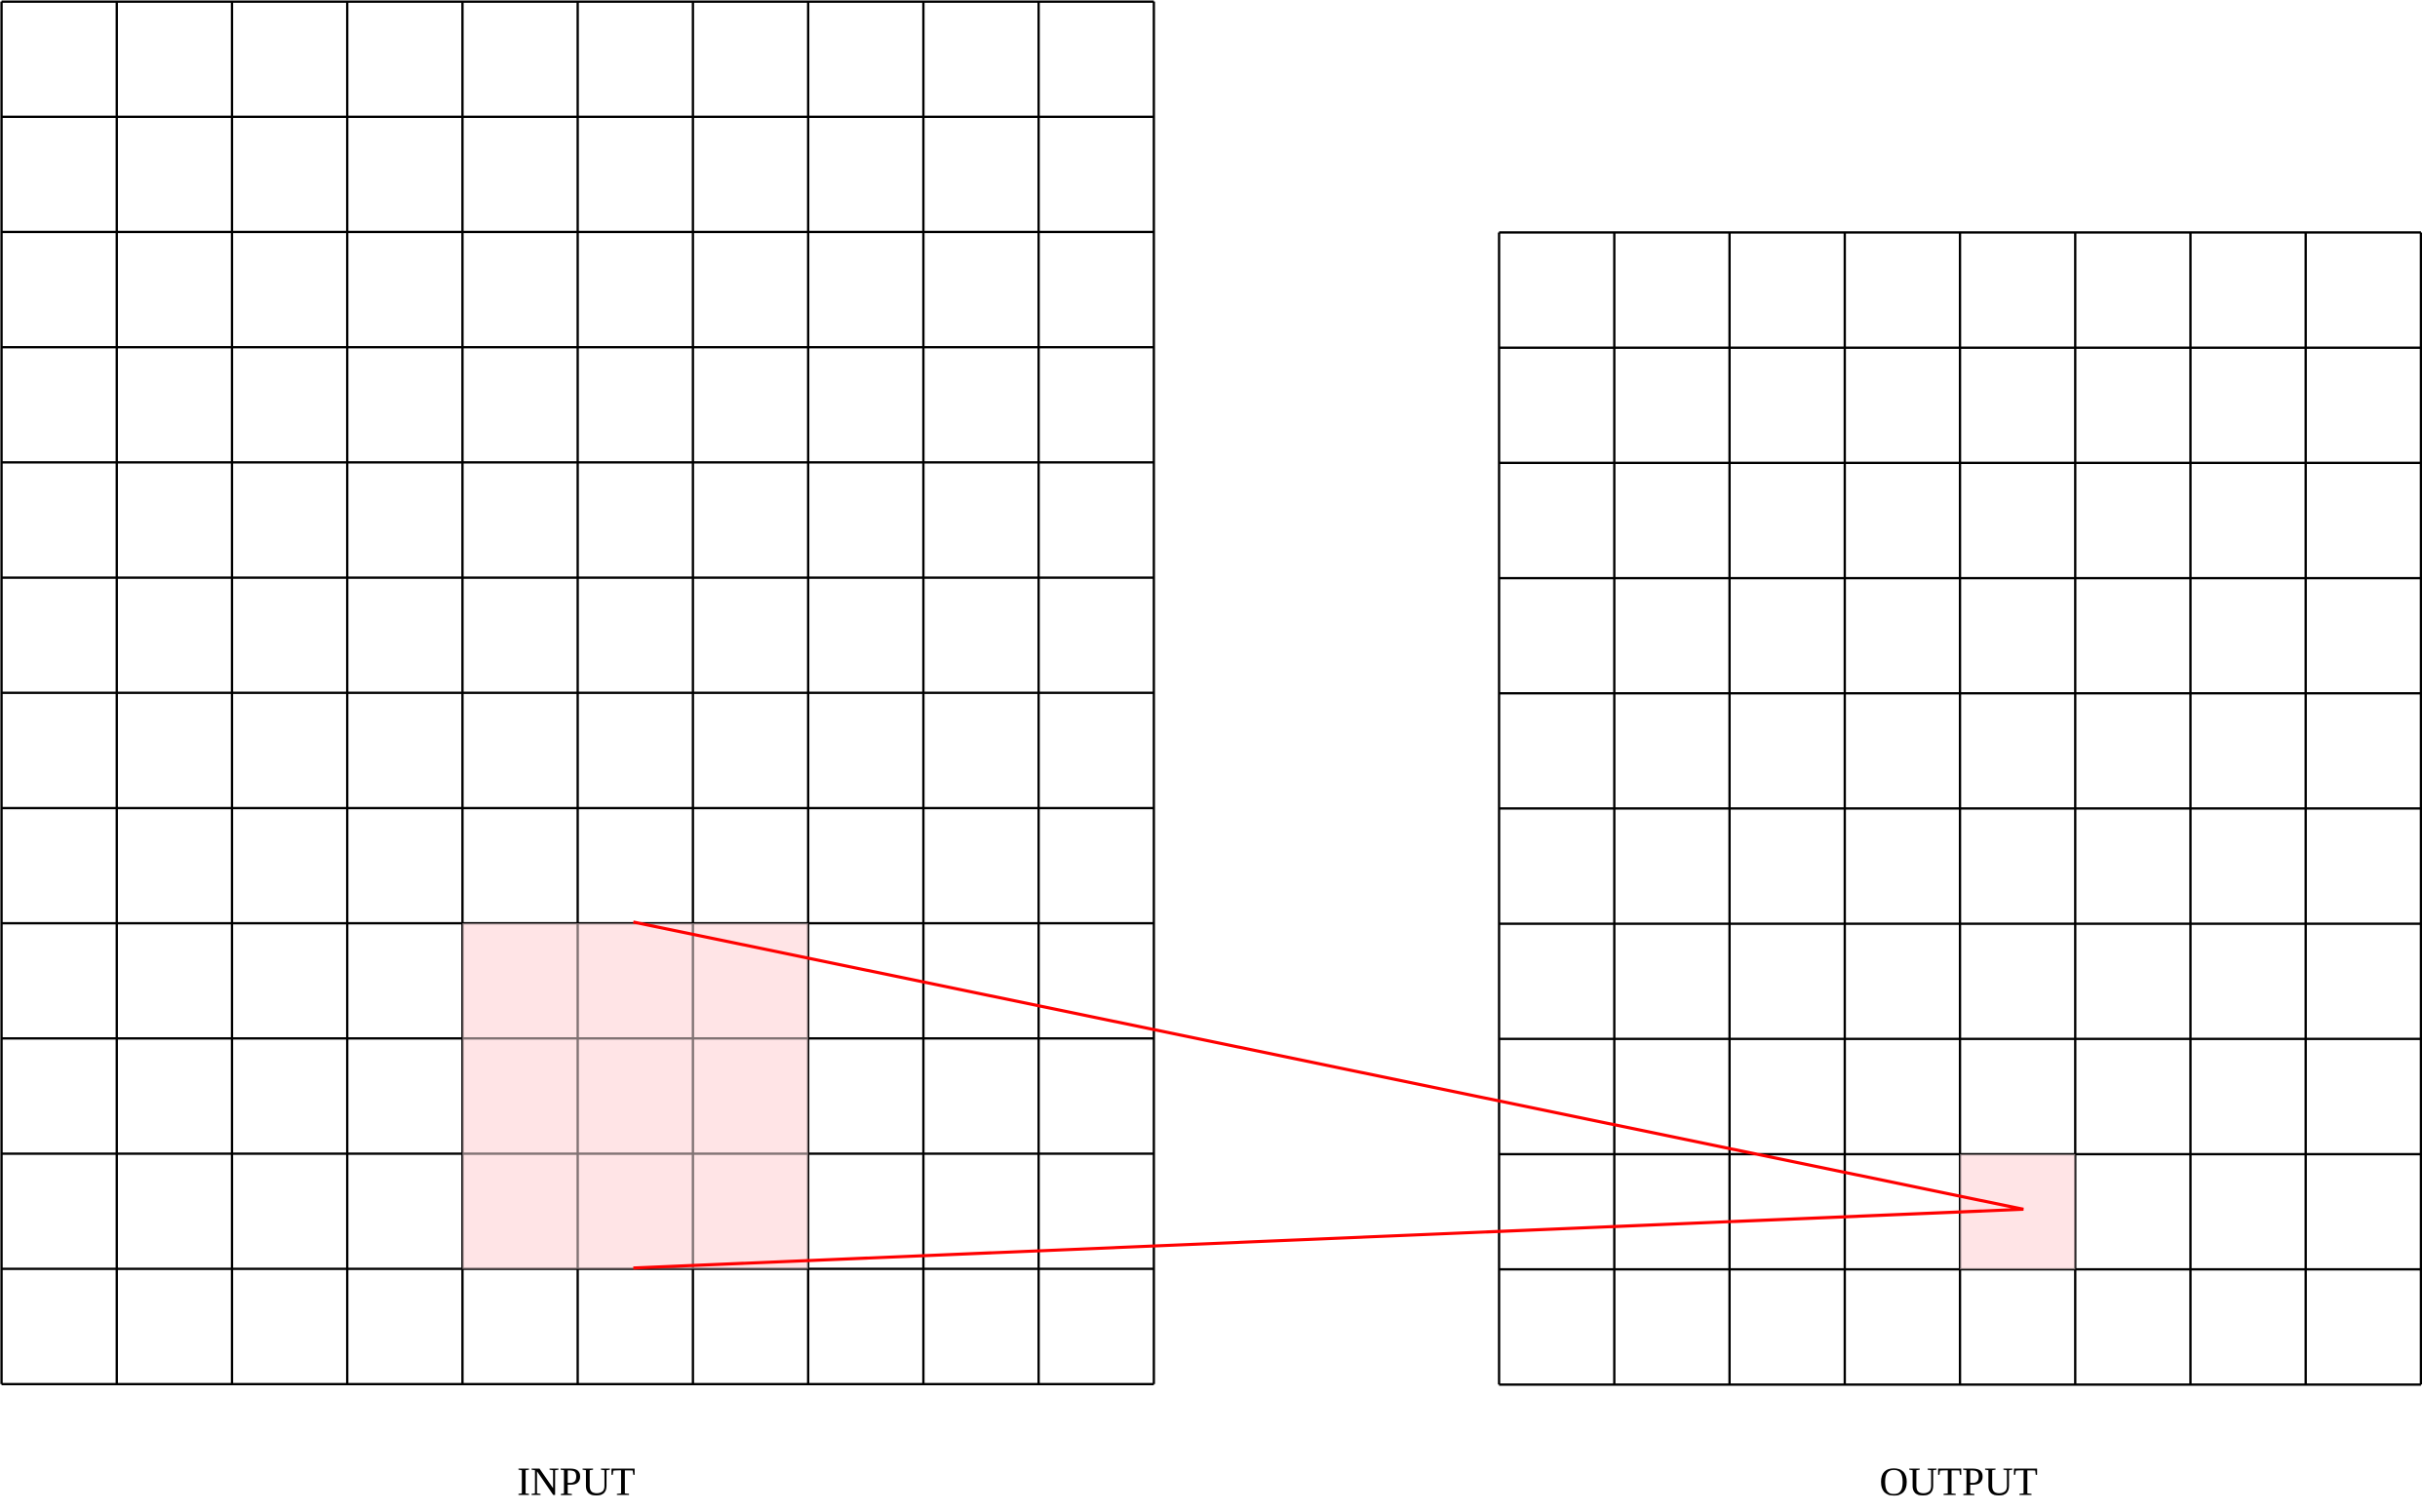  I want to click on input-label: INPUT, so click(576, 1480).